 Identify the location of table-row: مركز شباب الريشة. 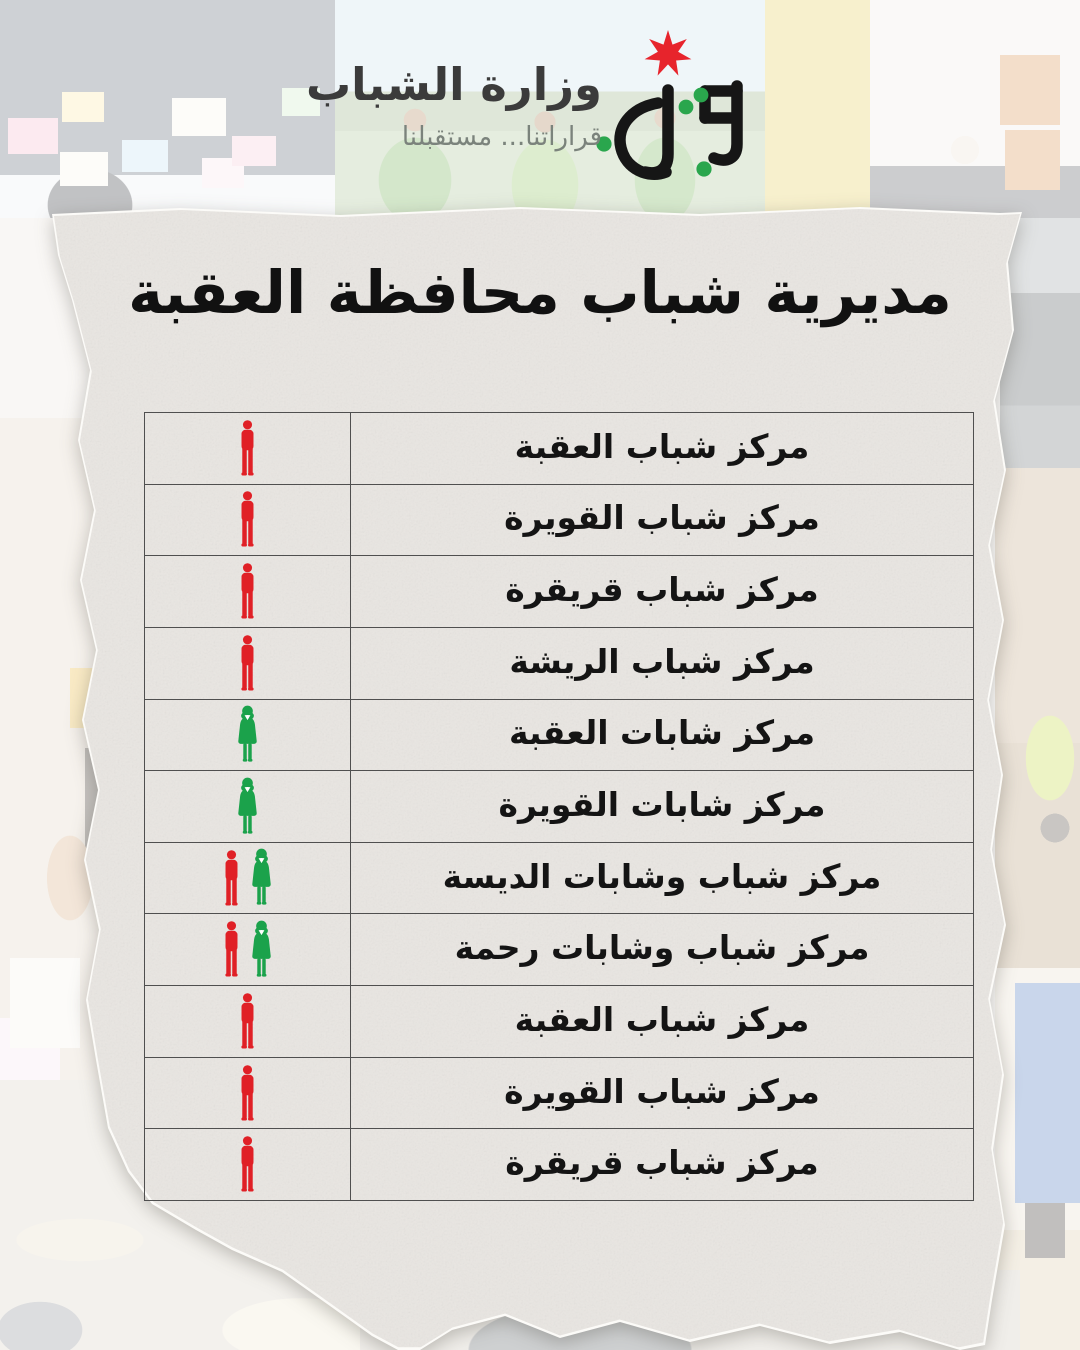
(559, 663).